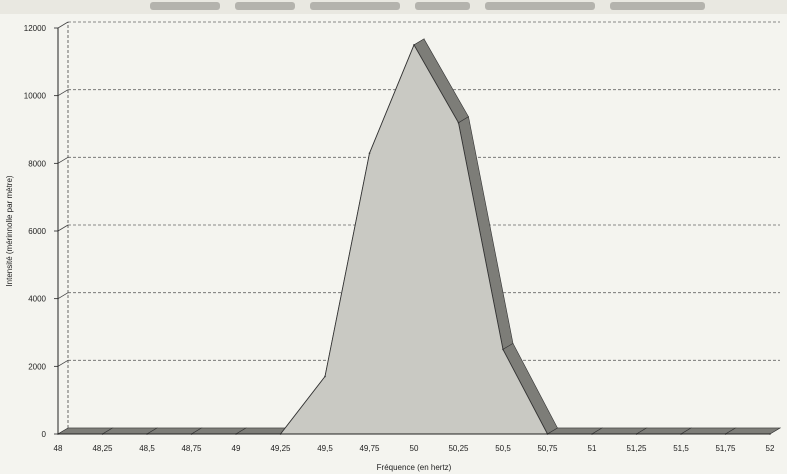 The height and width of the screenshot is (474, 787). Describe the element at coordinates (503, 448) in the screenshot. I see `x-tick-label: 50,5` at that location.